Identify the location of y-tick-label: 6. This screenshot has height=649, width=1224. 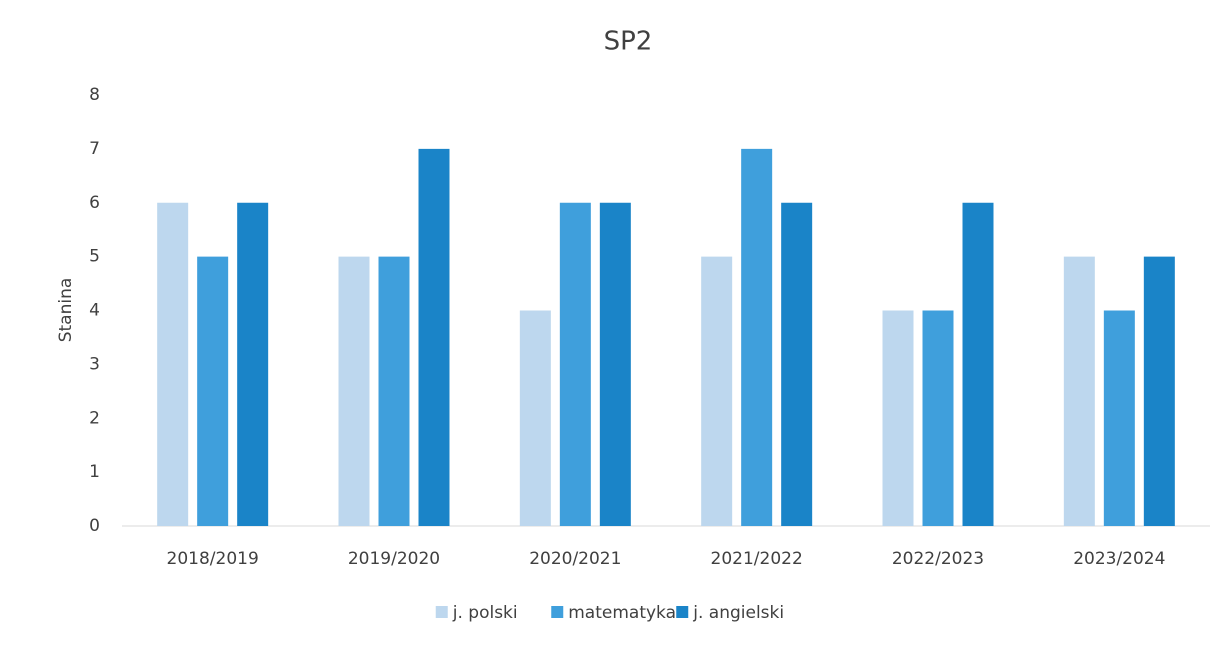
(94, 203).